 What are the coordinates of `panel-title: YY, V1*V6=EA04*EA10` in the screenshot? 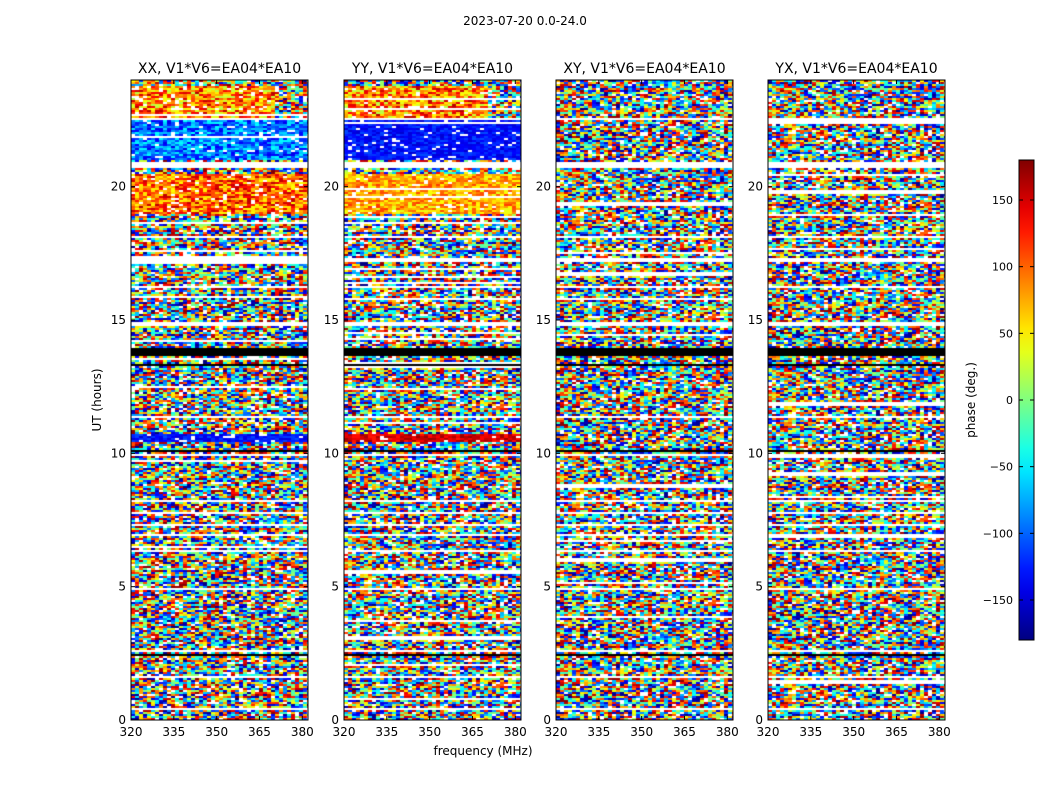 It's located at (432, 69).